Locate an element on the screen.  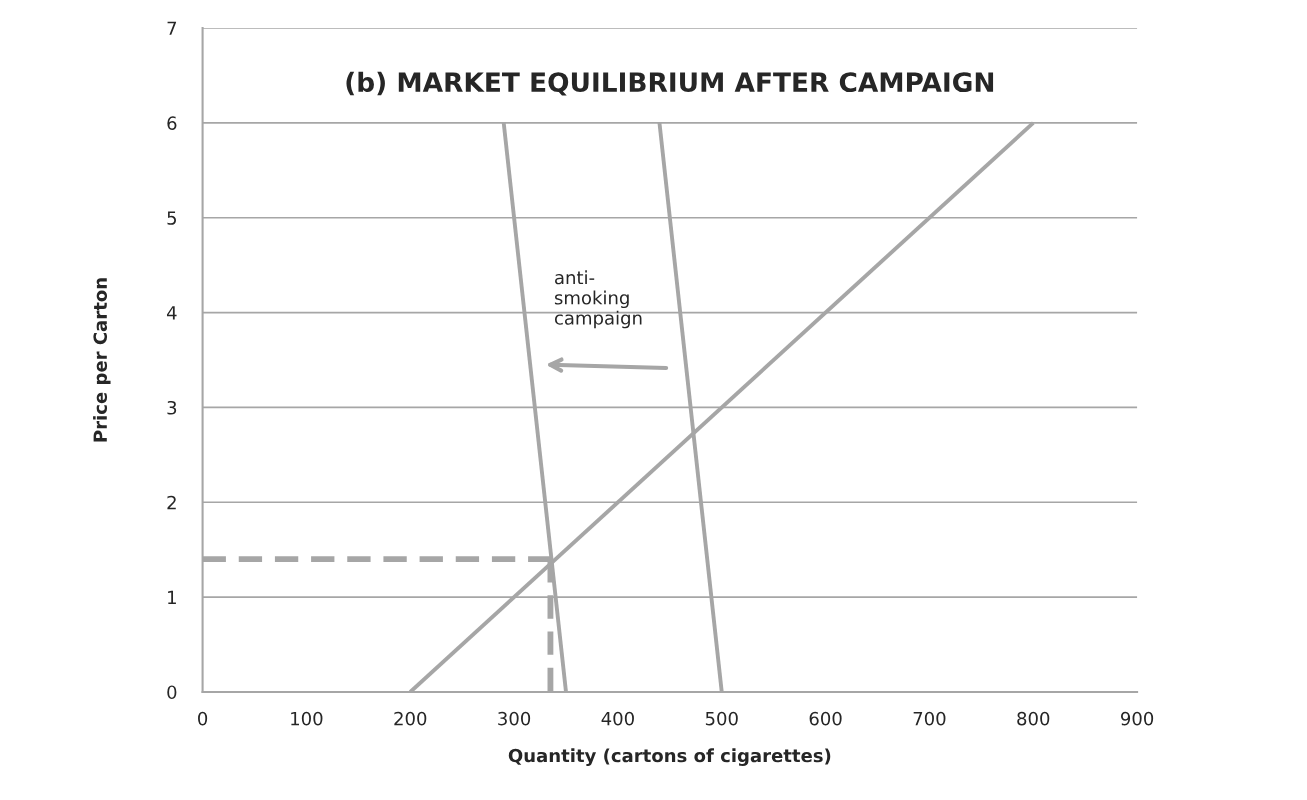
y-tick-label: 0 is located at coordinates (172, 692).